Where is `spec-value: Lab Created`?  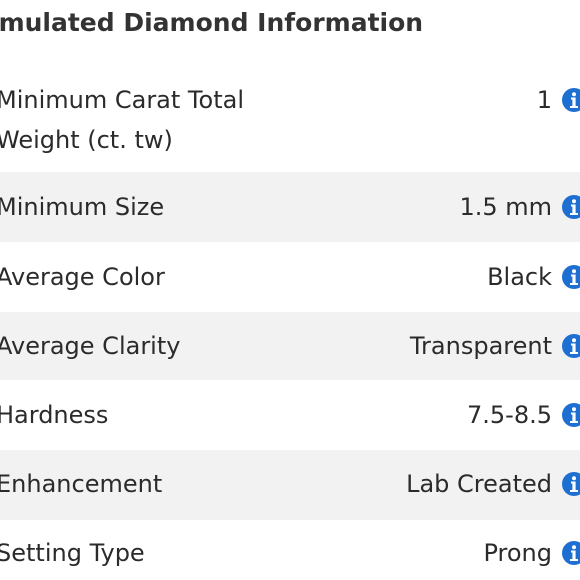
spec-value: Lab Created is located at coordinates (479, 484).